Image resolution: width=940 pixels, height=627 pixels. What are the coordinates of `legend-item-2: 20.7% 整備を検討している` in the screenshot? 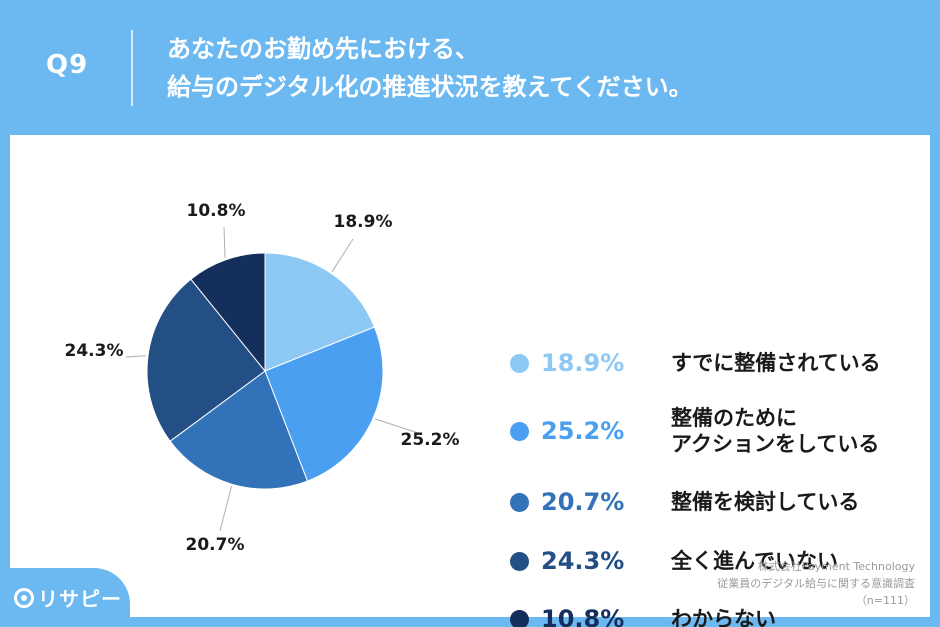 It's located at (720, 502).